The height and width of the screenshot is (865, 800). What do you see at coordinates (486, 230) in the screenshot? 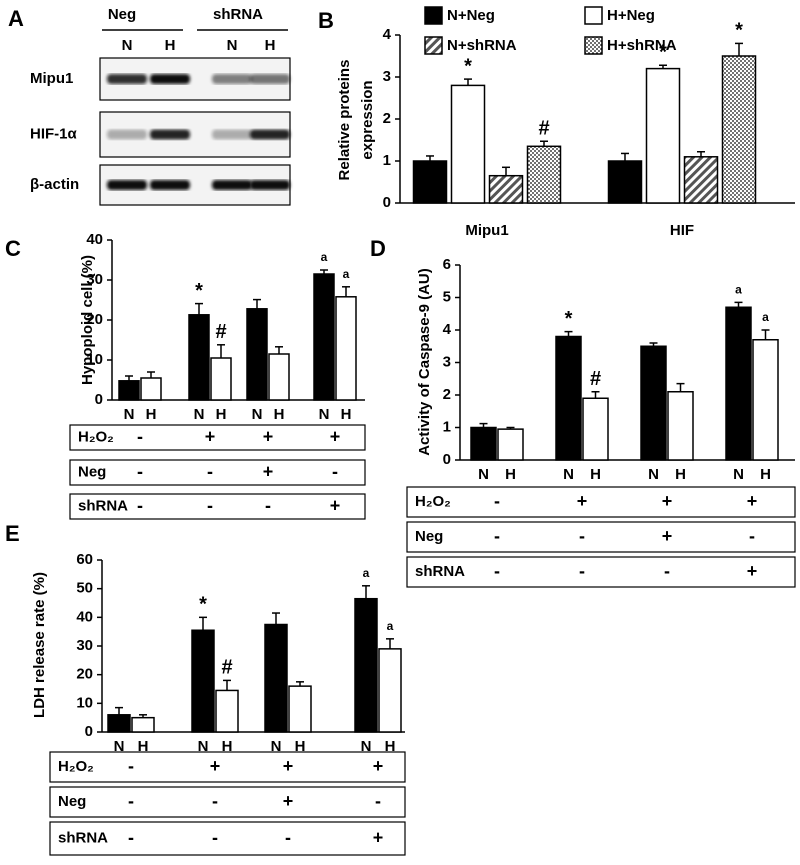
I see `x-tick-label: Mipu1` at bounding box center [486, 230].